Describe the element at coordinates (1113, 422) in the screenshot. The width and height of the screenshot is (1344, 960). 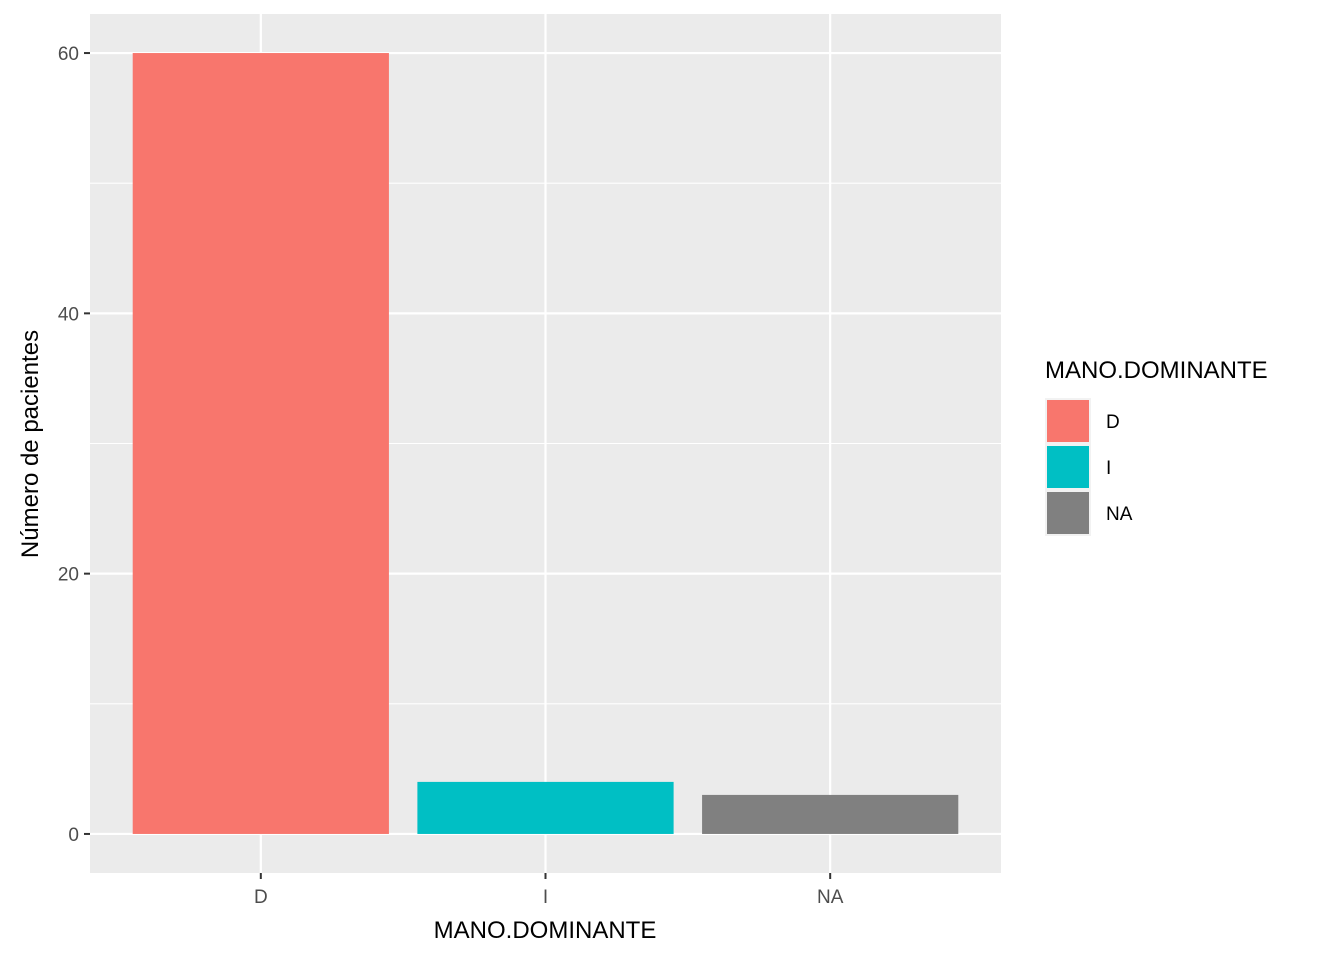
I see `legend-label: D` at that location.